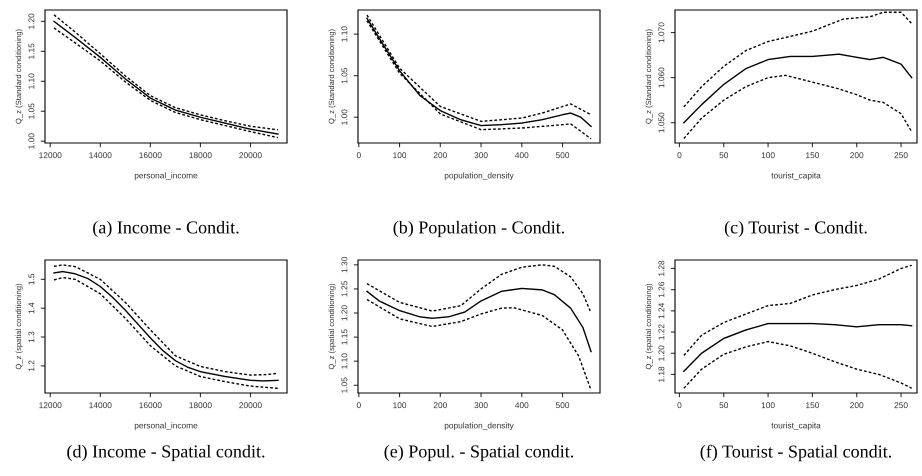  What do you see at coordinates (661, 268) in the screenshot?
I see `y-tick-label: 1.28` at bounding box center [661, 268].